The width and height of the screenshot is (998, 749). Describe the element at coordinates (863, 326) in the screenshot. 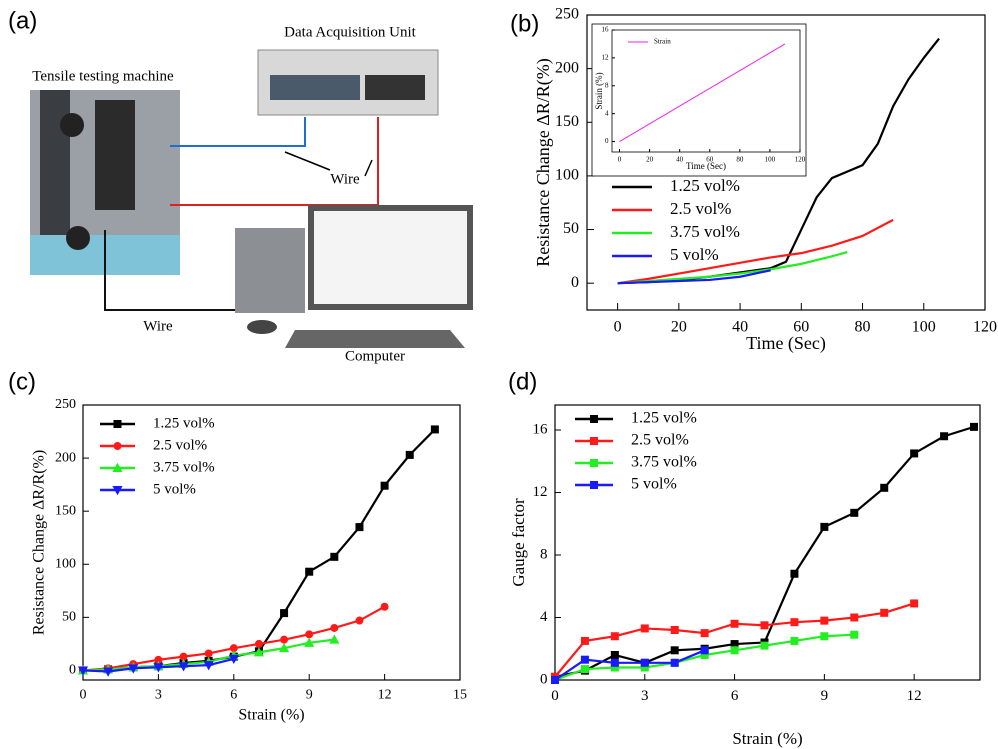

I see `x-tick-label: 80` at that location.